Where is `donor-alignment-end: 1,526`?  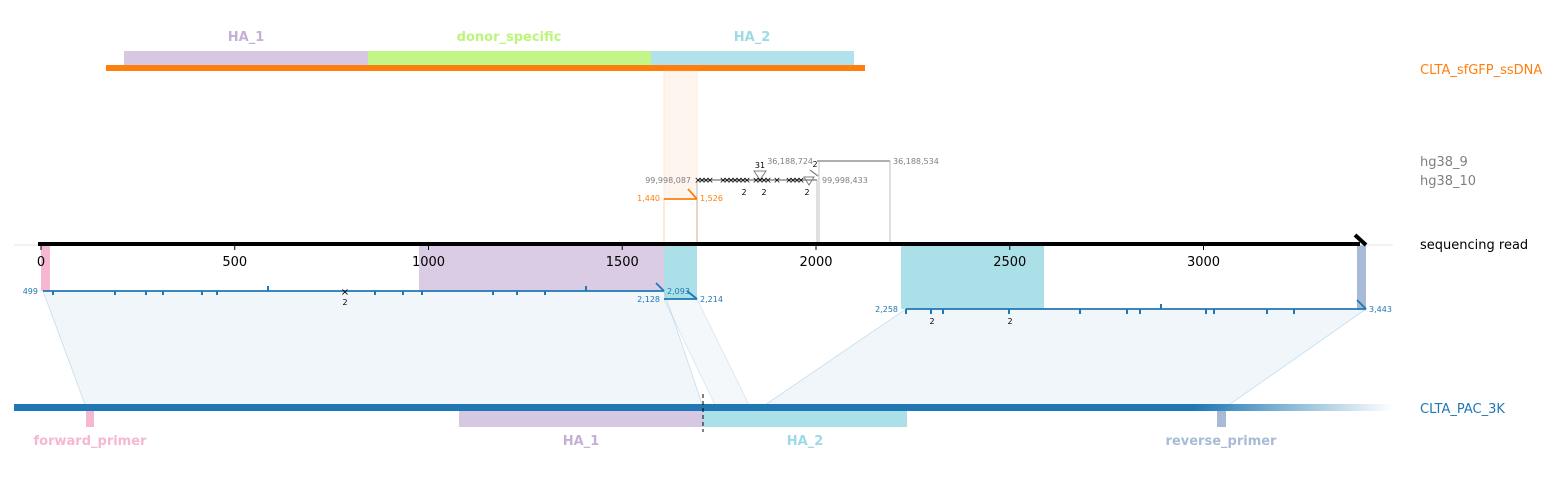 donor-alignment-end: 1,526 is located at coordinates (711, 198).